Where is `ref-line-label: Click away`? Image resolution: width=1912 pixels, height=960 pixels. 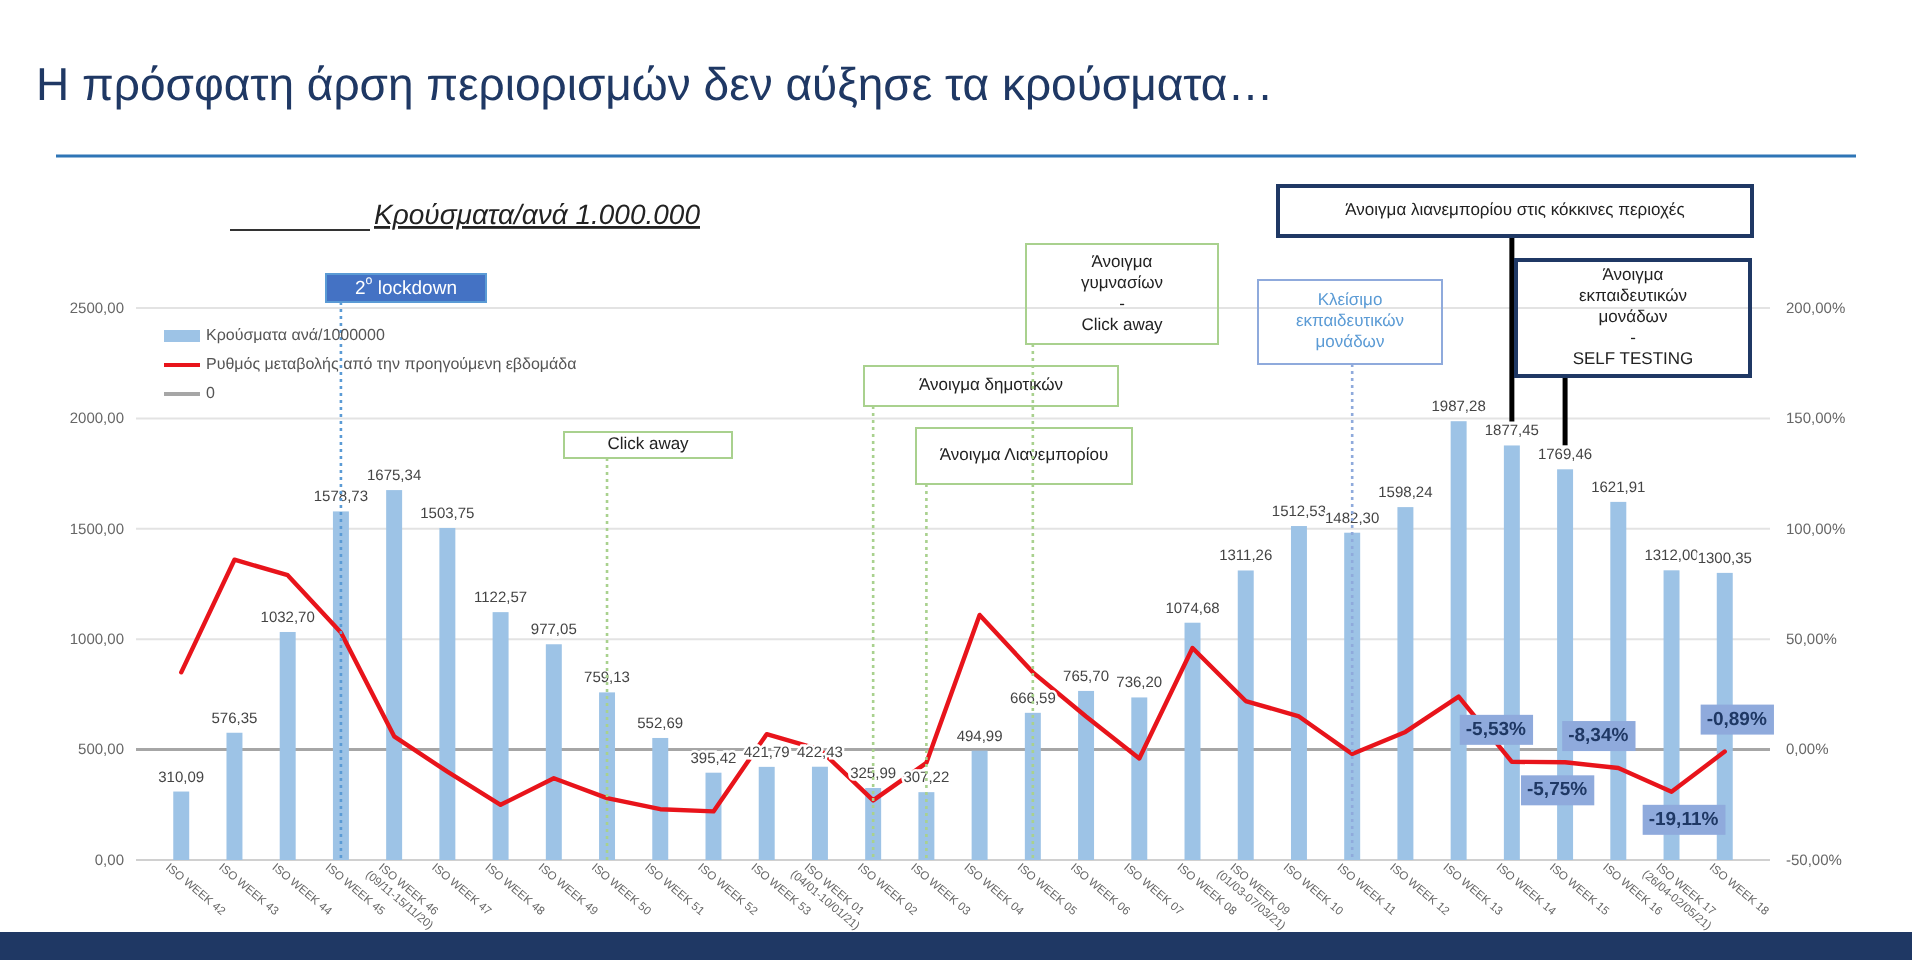
ref-line-label: Click away is located at coordinates (649, 443).